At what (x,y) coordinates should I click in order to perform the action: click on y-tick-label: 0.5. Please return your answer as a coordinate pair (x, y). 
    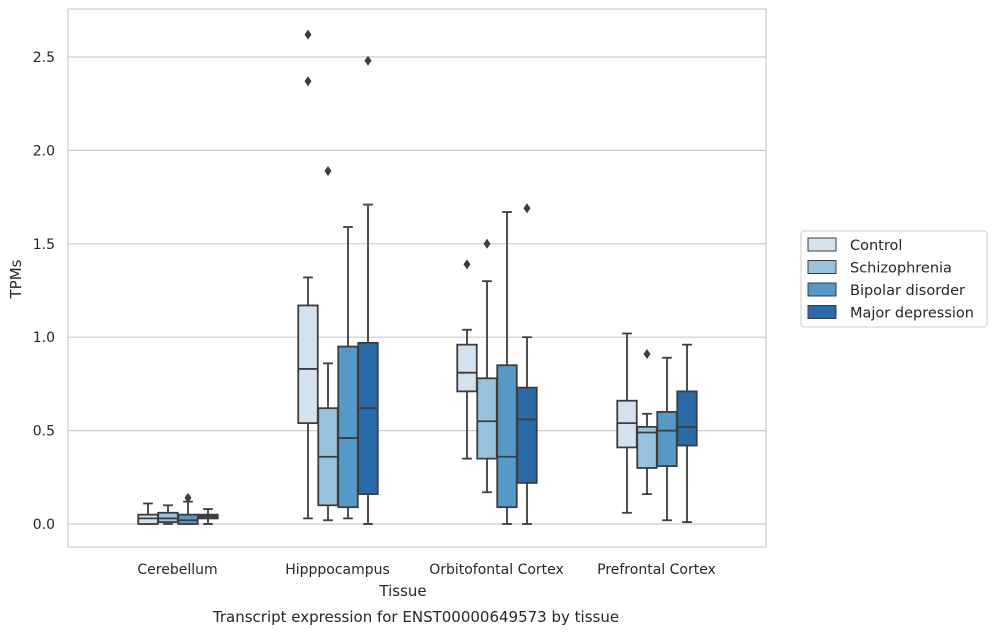
    Looking at the image, I should click on (44, 432).